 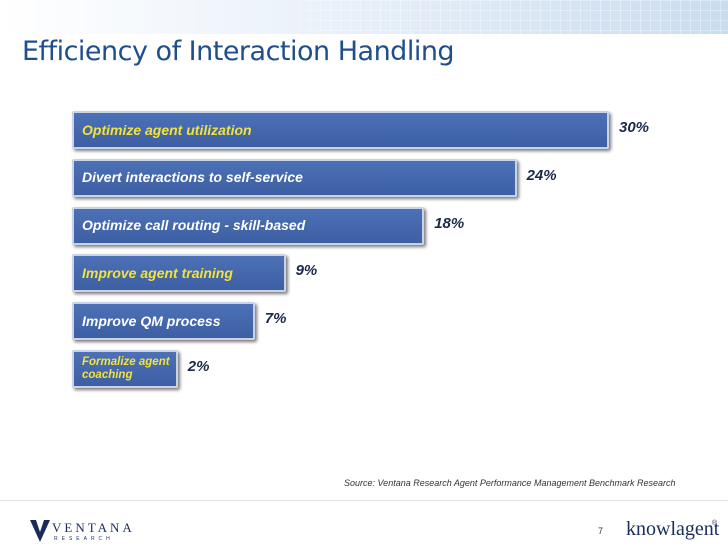 What do you see at coordinates (151, 320) in the screenshot?
I see `bar-label: Improve QM process` at bounding box center [151, 320].